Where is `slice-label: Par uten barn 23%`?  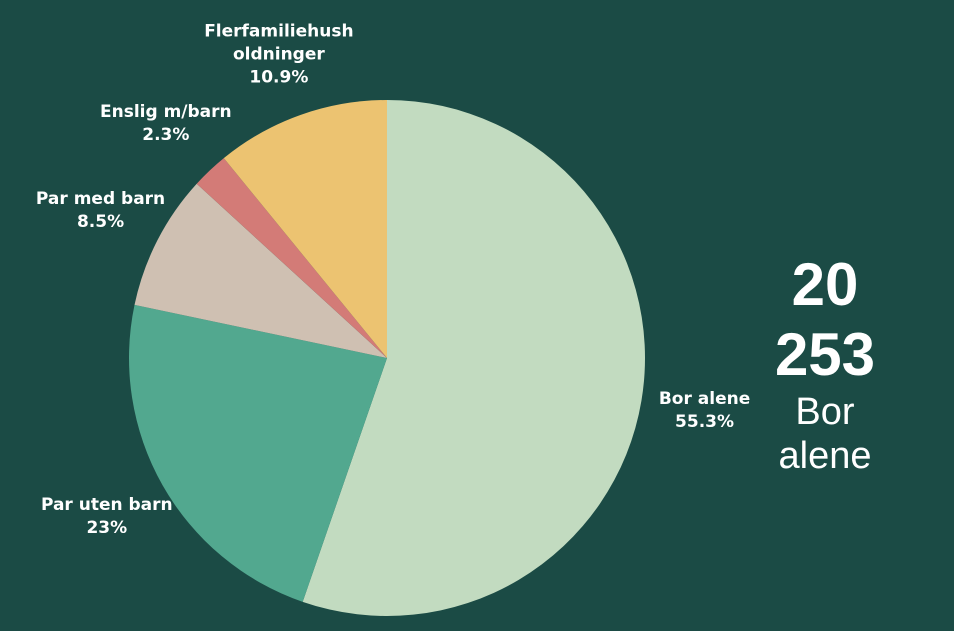
slice-label: Par uten barn 23% is located at coordinates (107, 517).